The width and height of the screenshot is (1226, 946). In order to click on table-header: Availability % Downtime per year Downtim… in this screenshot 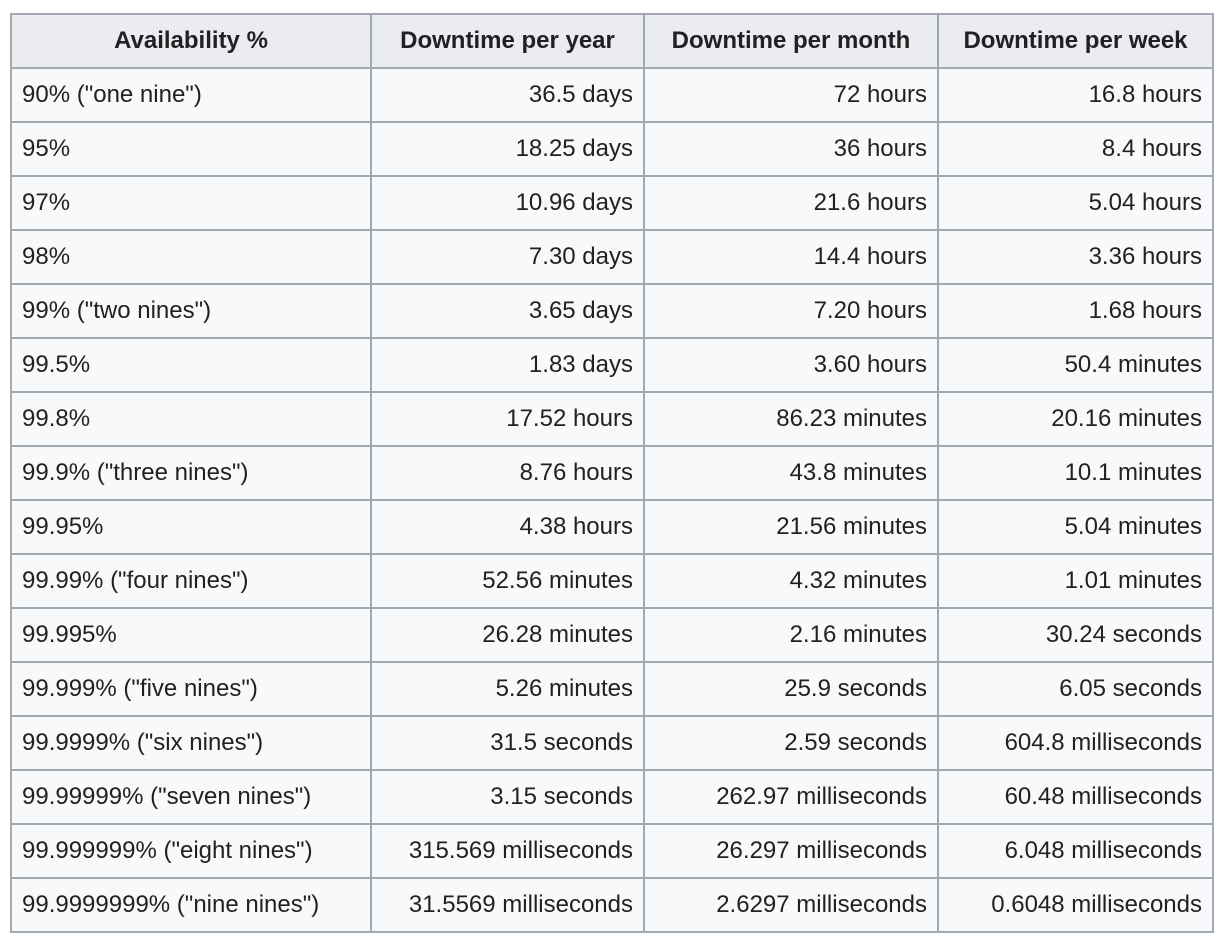, I will do `click(612, 41)`.